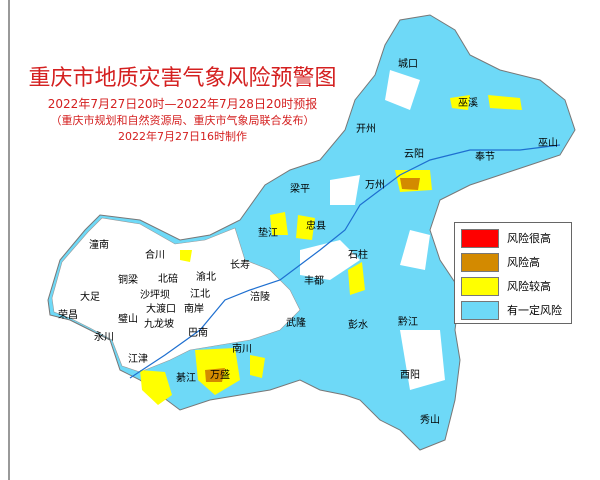 The image size is (600, 480). Describe the element at coordinates (296, 322) in the screenshot. I see `label-wulong: 武隆` at that location.